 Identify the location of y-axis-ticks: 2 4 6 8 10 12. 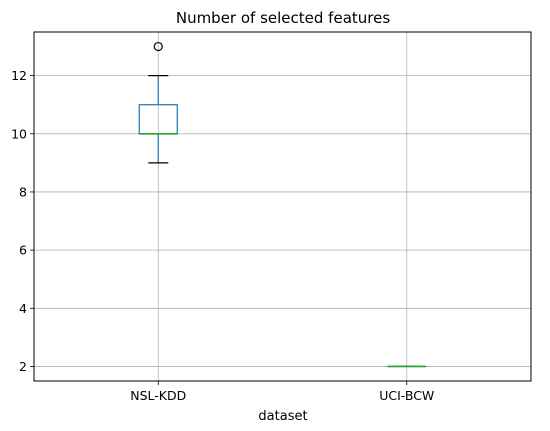
(22, 221).